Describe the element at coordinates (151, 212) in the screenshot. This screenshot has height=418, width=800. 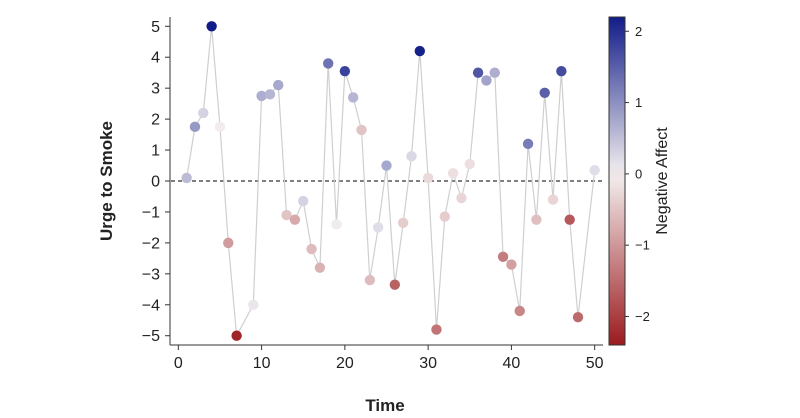
I see `y-tick-label: −1` at that location.